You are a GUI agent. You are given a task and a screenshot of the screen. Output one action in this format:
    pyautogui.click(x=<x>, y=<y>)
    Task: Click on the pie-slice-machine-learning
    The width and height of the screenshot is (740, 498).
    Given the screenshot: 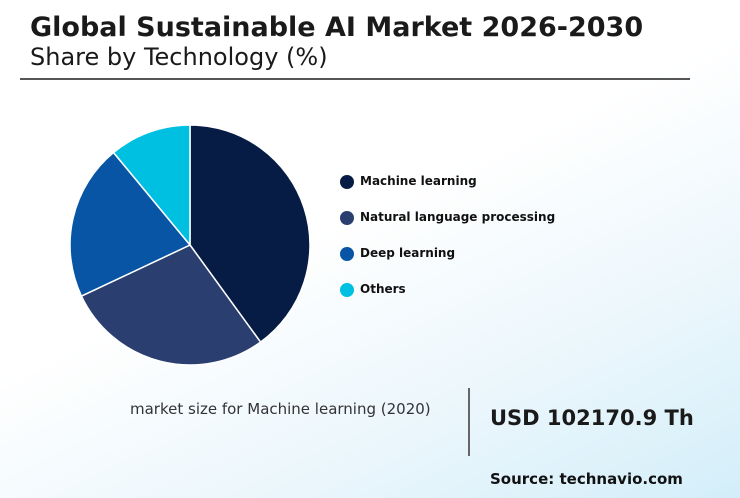 What is the action you would take?
    pyautogui.click(x=250, y=234)
    